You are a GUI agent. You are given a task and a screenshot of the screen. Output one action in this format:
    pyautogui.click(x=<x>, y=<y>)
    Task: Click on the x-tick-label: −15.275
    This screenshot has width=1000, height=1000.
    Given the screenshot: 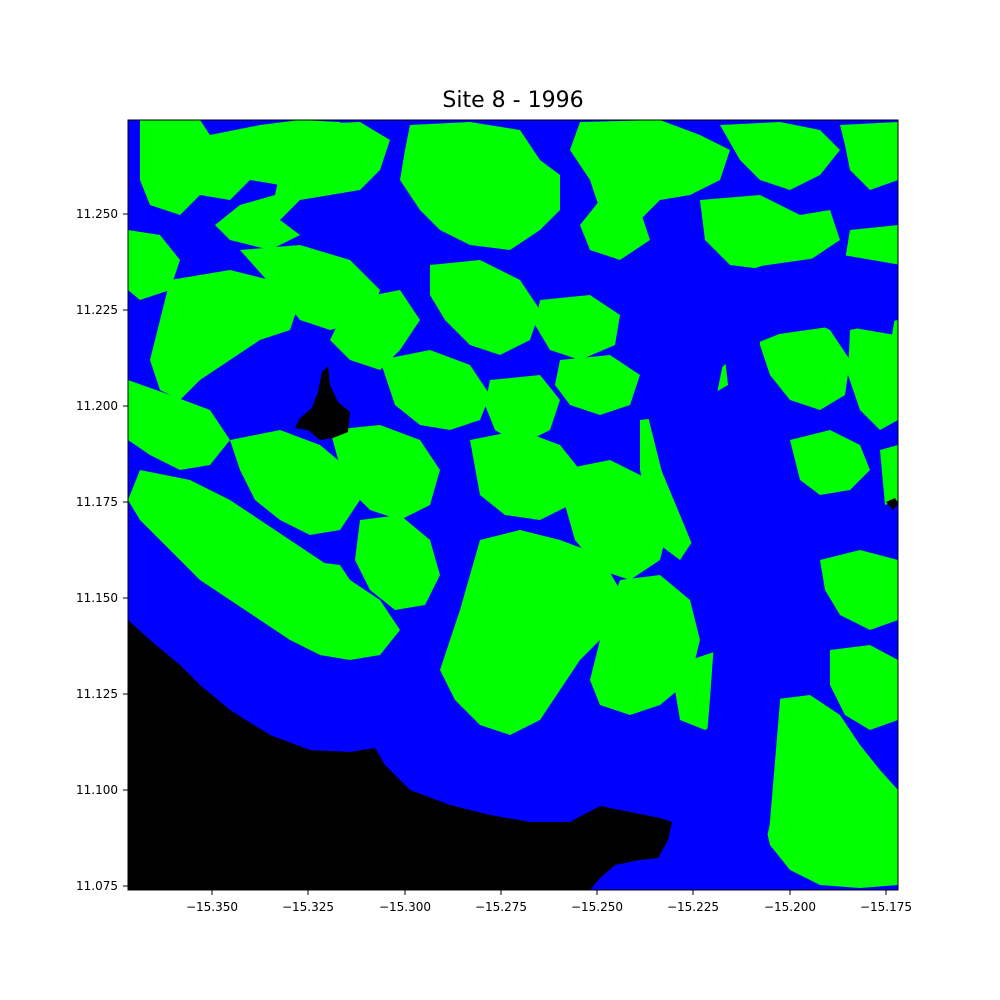 What is the action you would take?
    pyautogui.click(x=501, y=907)
    